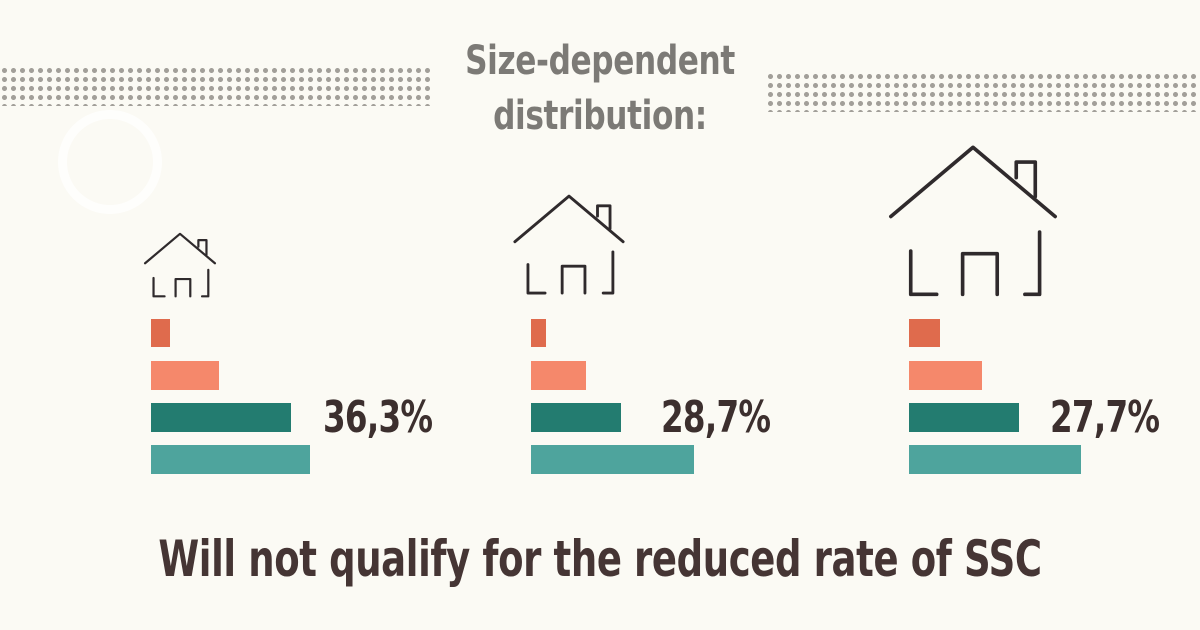  Describe the element at coordinates (1105, 417) in the screenshot. I see `percent-label-large: 27,7%` at that location.